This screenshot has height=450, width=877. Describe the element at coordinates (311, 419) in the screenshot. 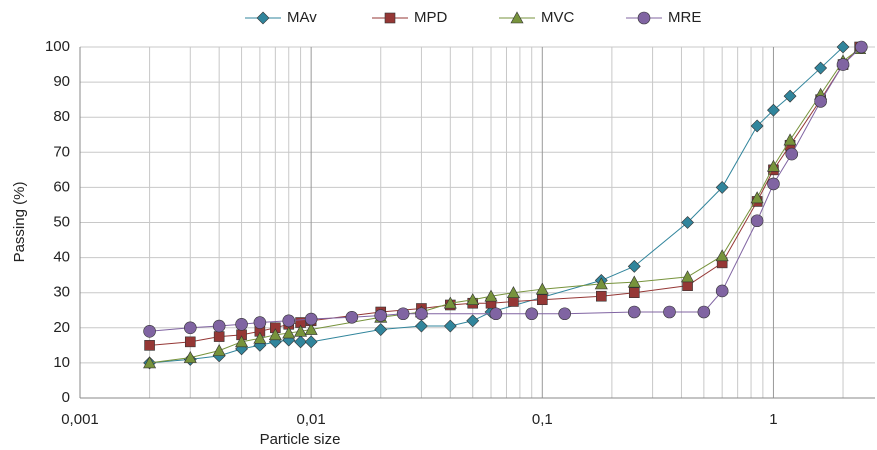

I see `x-tick-label: 0,01` at that location.